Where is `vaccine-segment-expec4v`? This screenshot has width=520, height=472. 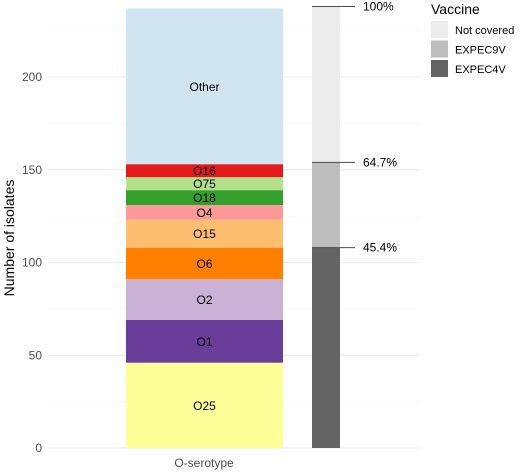
vaccine-segment-expec4v is located at coordinates (326, 347).